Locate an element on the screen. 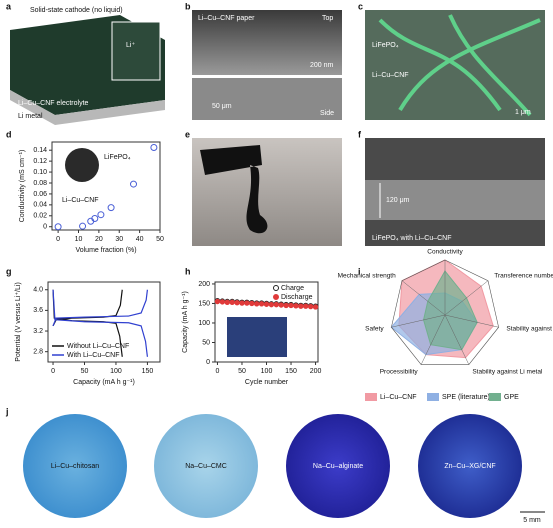 The width and height of the screenshot is (553, 528). panel-b: b Li–Cu–CNF paper Top 200 nm 50 μm Side is located at coordinates (263, 60).